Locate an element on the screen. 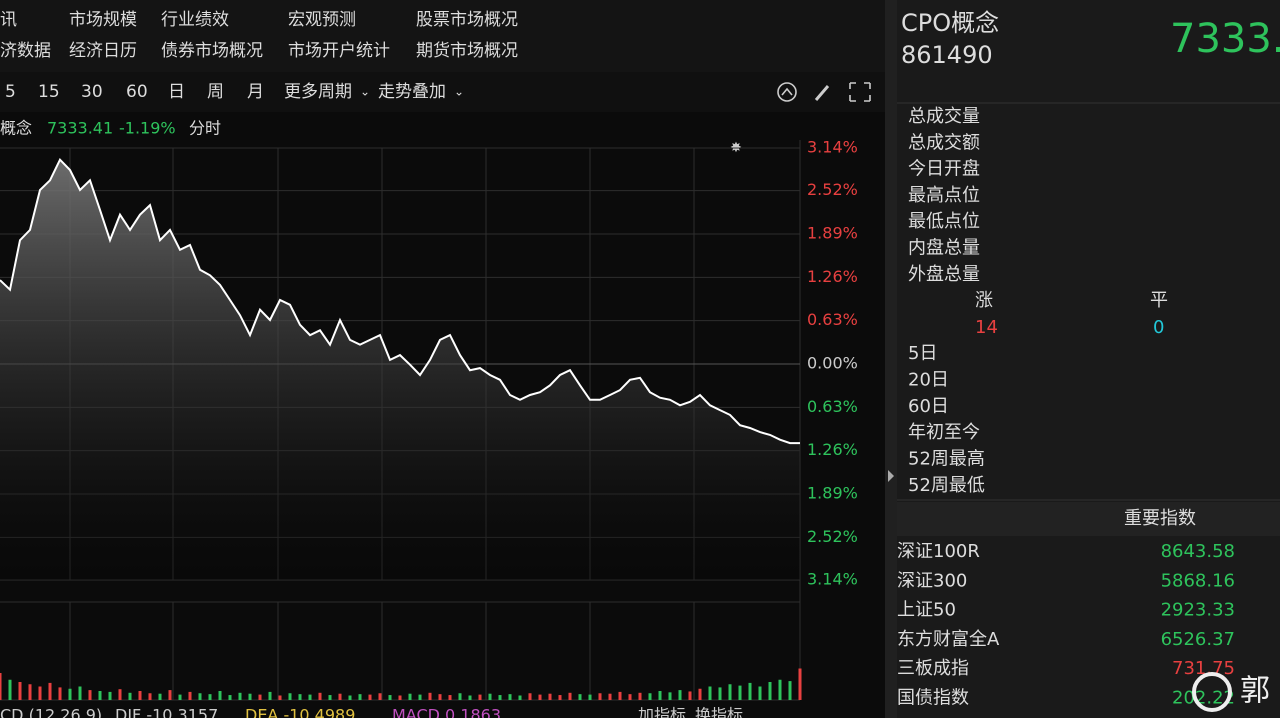  quote-code: 861490 is located at coordinates (947, 55).